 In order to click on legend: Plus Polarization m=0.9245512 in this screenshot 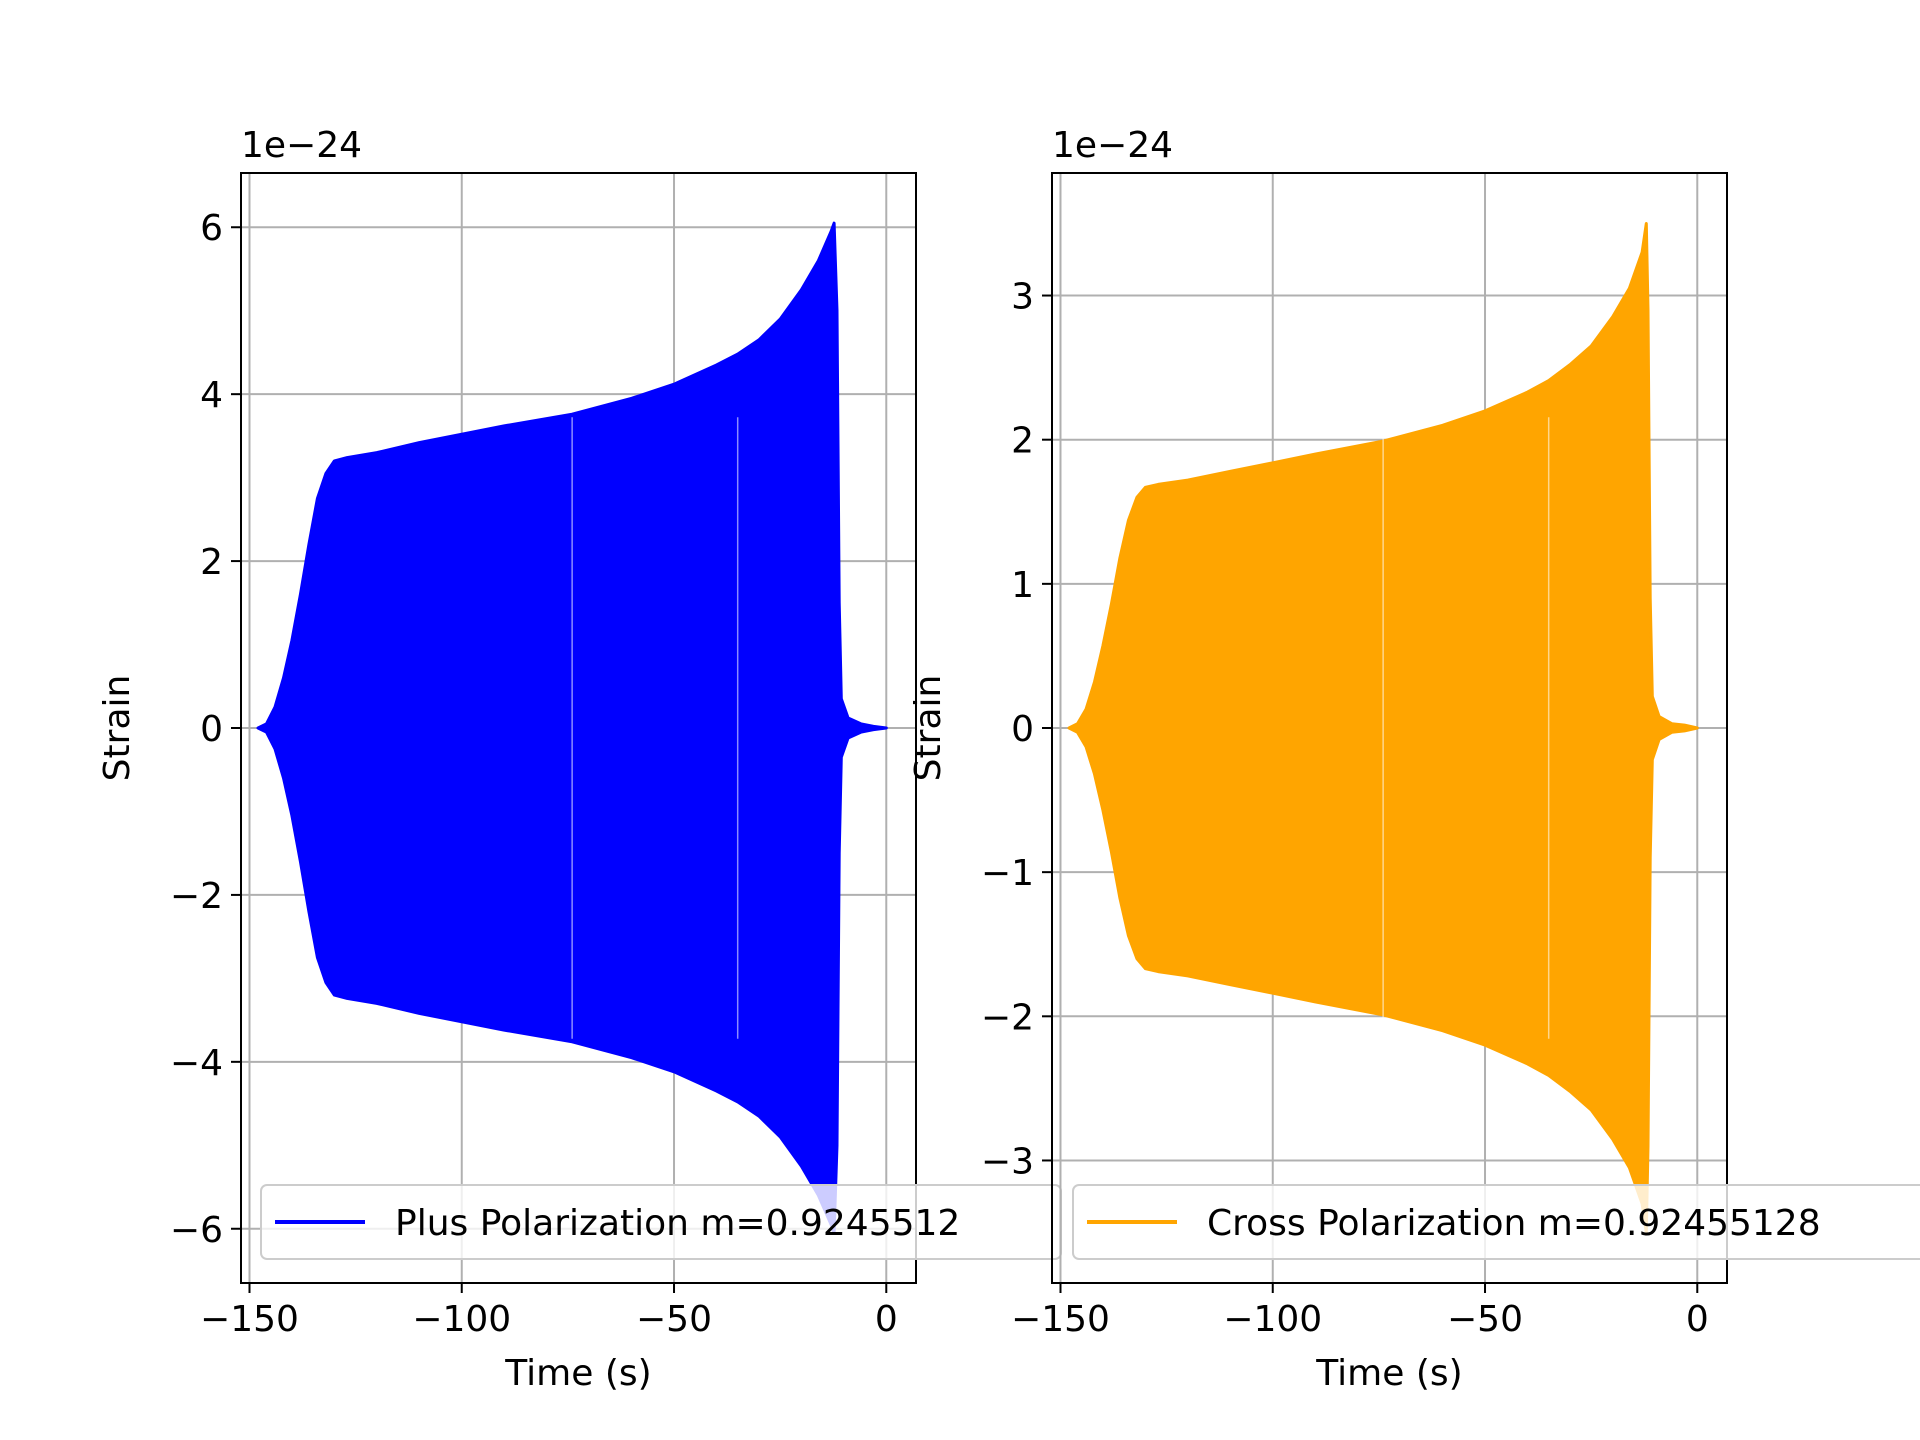, I will do `click(661, 1222)`.